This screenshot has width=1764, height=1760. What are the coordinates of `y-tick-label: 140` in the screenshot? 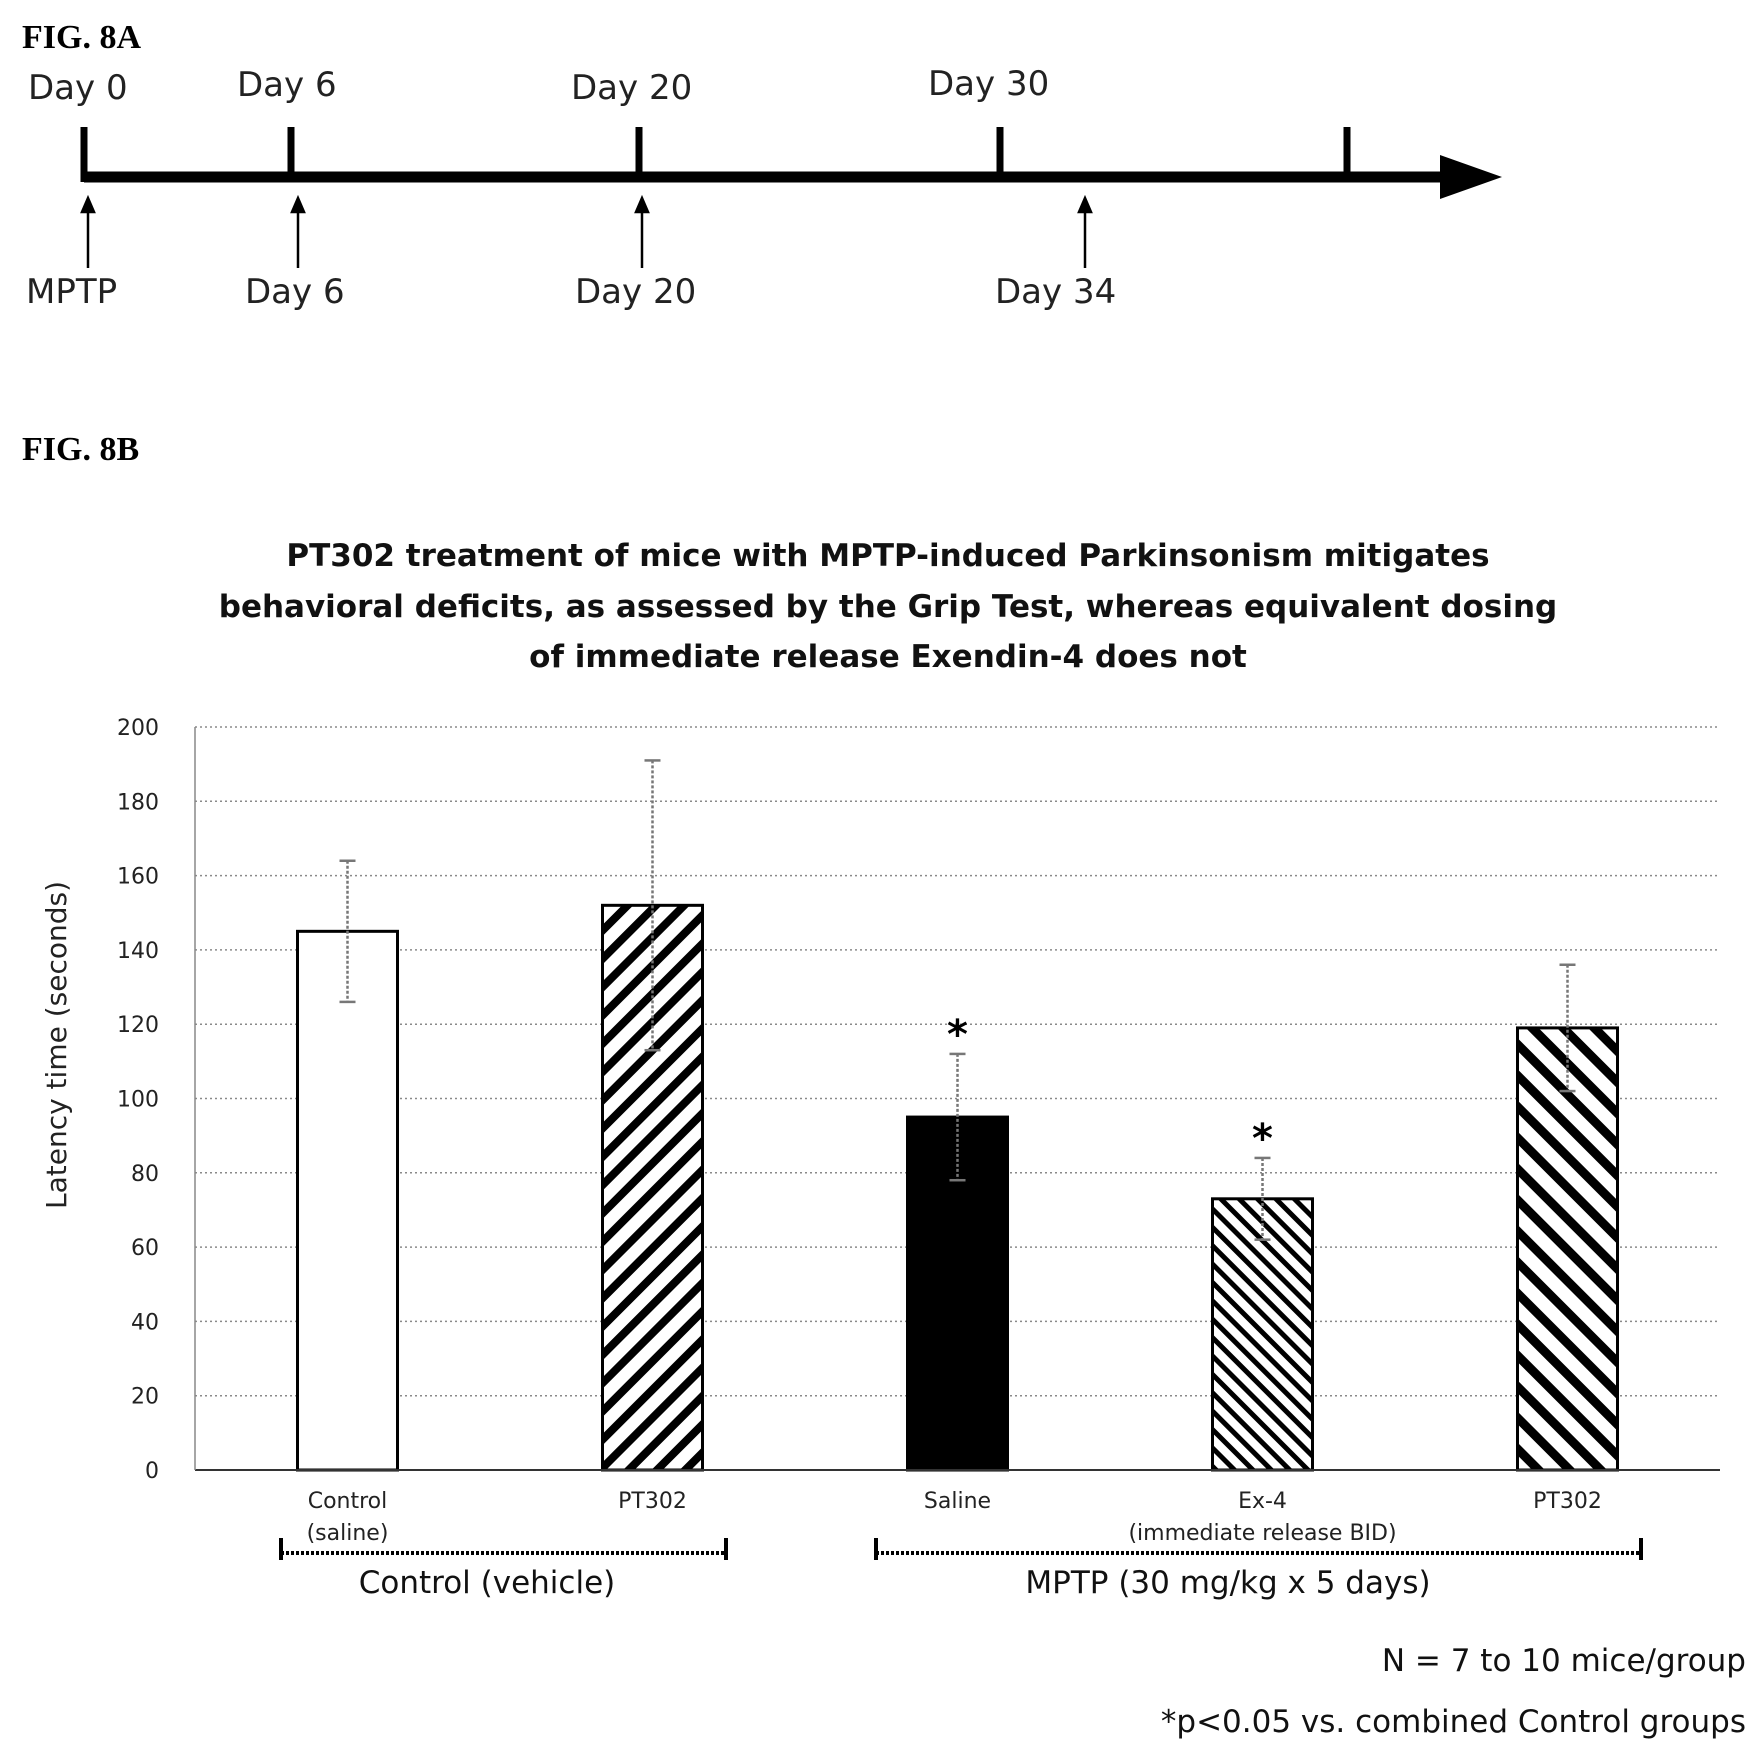 It's located at (138, 951).